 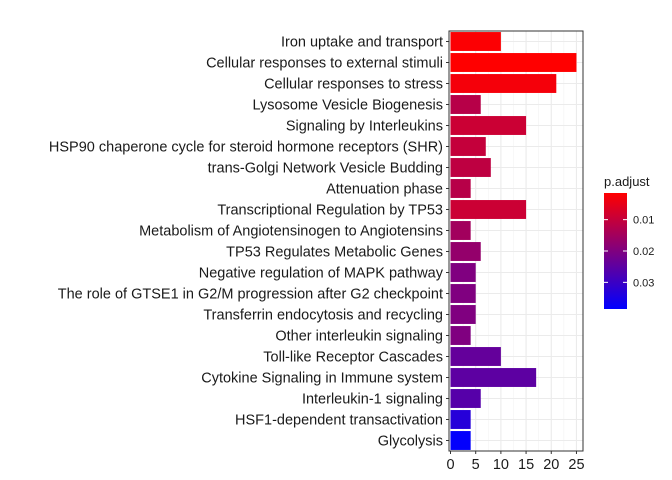 I want to click on category-label: Other interleukin signaling, so click(x=359, y=337).